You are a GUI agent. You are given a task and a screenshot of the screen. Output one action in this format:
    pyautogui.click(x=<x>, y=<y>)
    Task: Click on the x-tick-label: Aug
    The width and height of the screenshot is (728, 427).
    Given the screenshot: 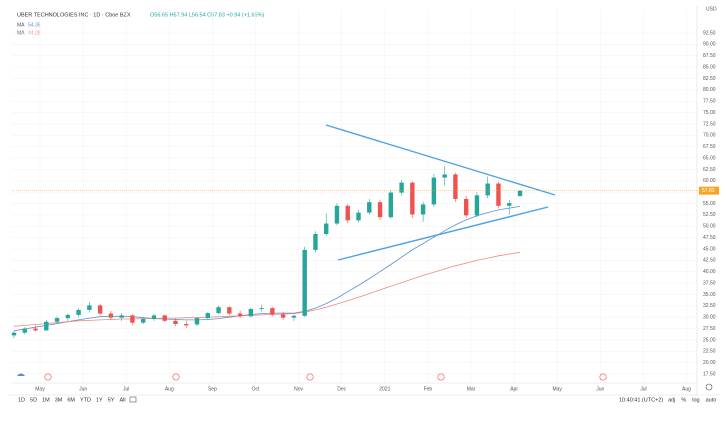 What is the action you would take?
    pyautogui.click(x=169, y=389)
    